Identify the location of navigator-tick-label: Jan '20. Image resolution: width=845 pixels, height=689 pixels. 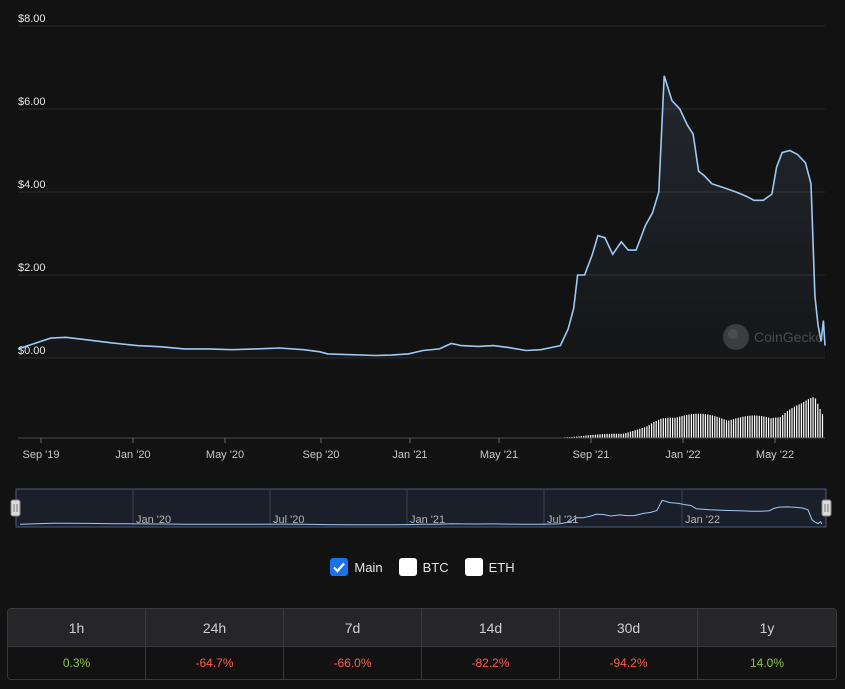
(153, 520).